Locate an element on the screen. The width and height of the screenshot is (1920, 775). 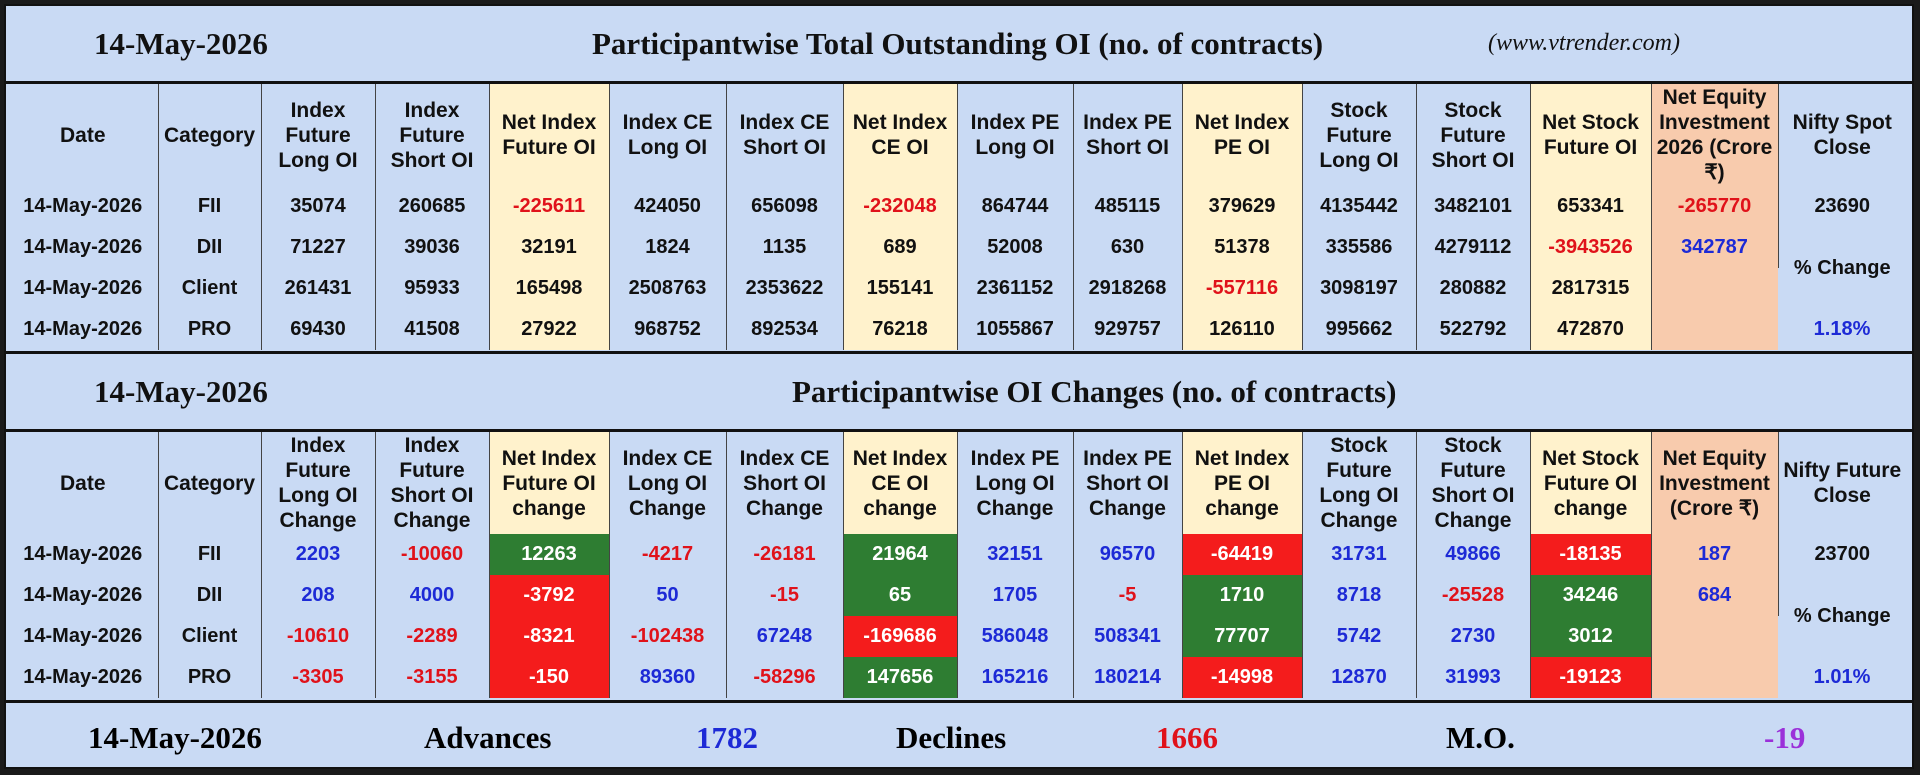
value-cell: 689 is located at coordinates (900, 247).